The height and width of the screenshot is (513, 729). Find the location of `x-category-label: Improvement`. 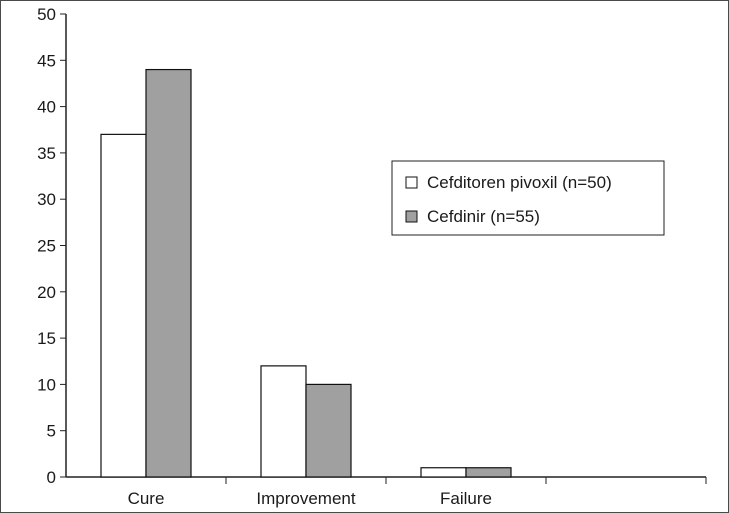

x-category-label: Improvement is located at coordinates (305, 498).